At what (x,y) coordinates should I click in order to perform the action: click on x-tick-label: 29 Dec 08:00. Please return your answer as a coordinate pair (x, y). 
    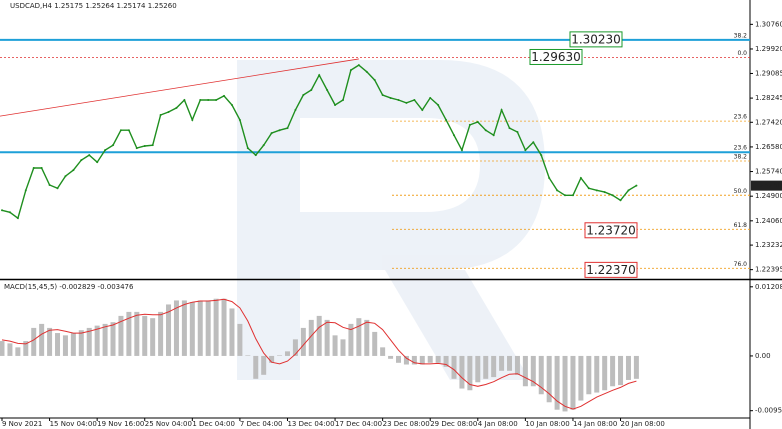
    Looking at the image, I should click on (453, 424).